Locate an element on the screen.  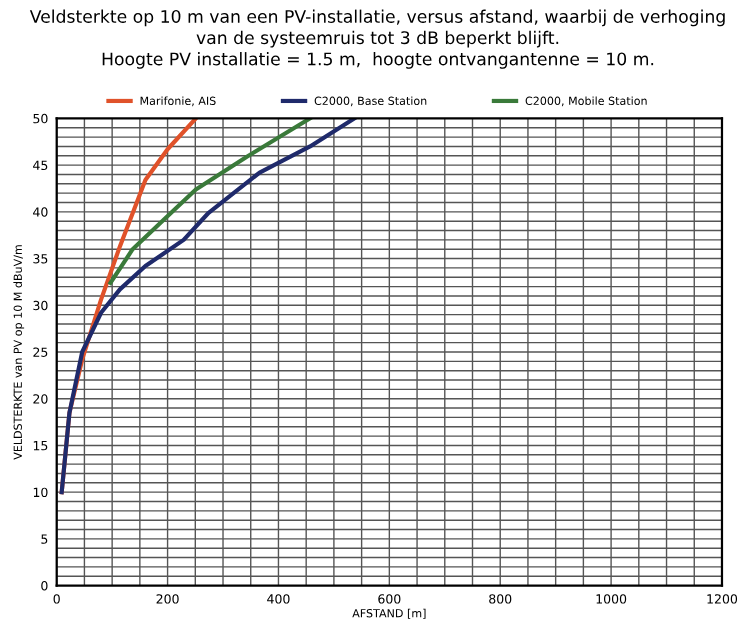
chart-title: Veldsterkte op 10 m van een PV-installatie, versus afstand, waarbij de verhoging van de systeemruis tot 3 dB beperkt blijft. Hoogte PV installatie = 1.5 m, hoogte ontvangantenne = 10 m. is located at coordinates (377, 39).